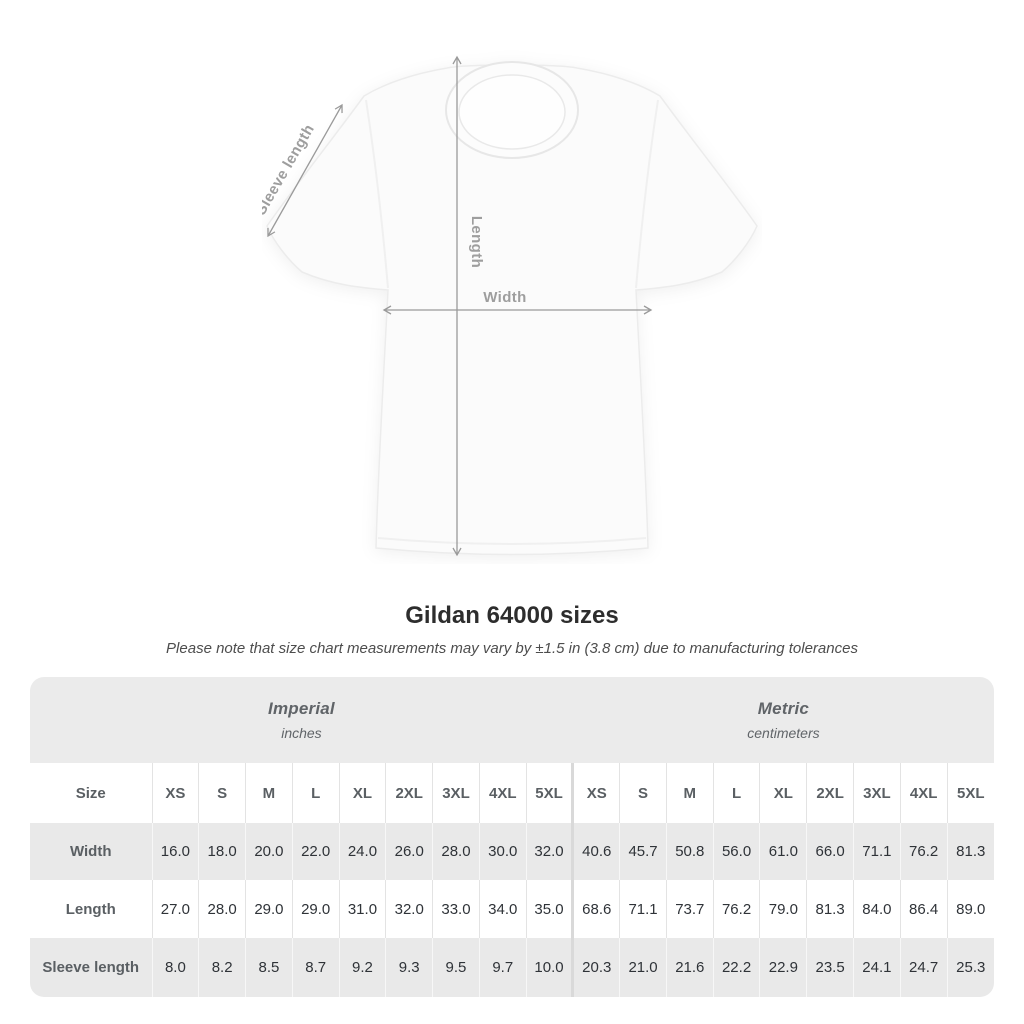 This screenshot has width=1024, height=1024. I want to click on width-metric-value: 71.1, so click(876, 851).